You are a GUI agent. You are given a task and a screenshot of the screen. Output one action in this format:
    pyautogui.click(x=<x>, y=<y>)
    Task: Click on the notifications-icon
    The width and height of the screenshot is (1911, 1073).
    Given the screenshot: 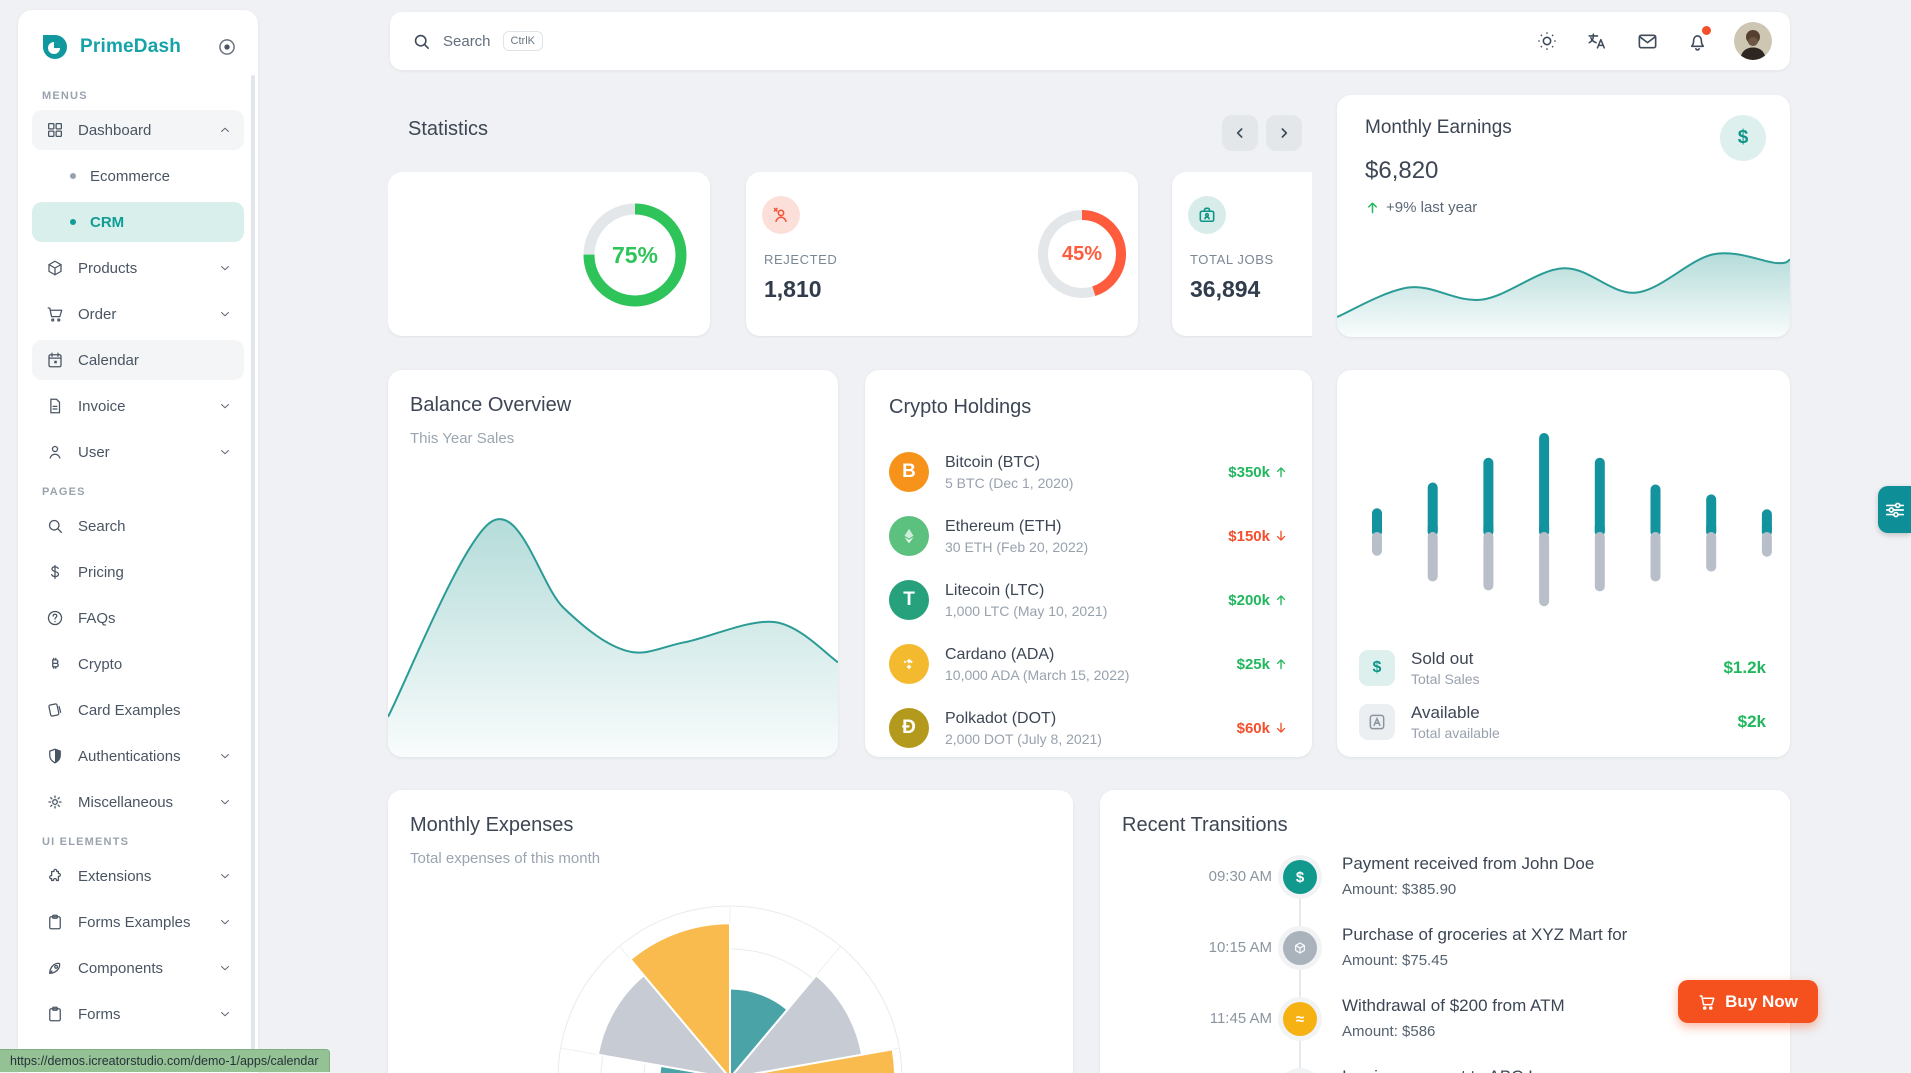 What is the action you would take?
    pyautogui.click(x=1697, y=41)
    